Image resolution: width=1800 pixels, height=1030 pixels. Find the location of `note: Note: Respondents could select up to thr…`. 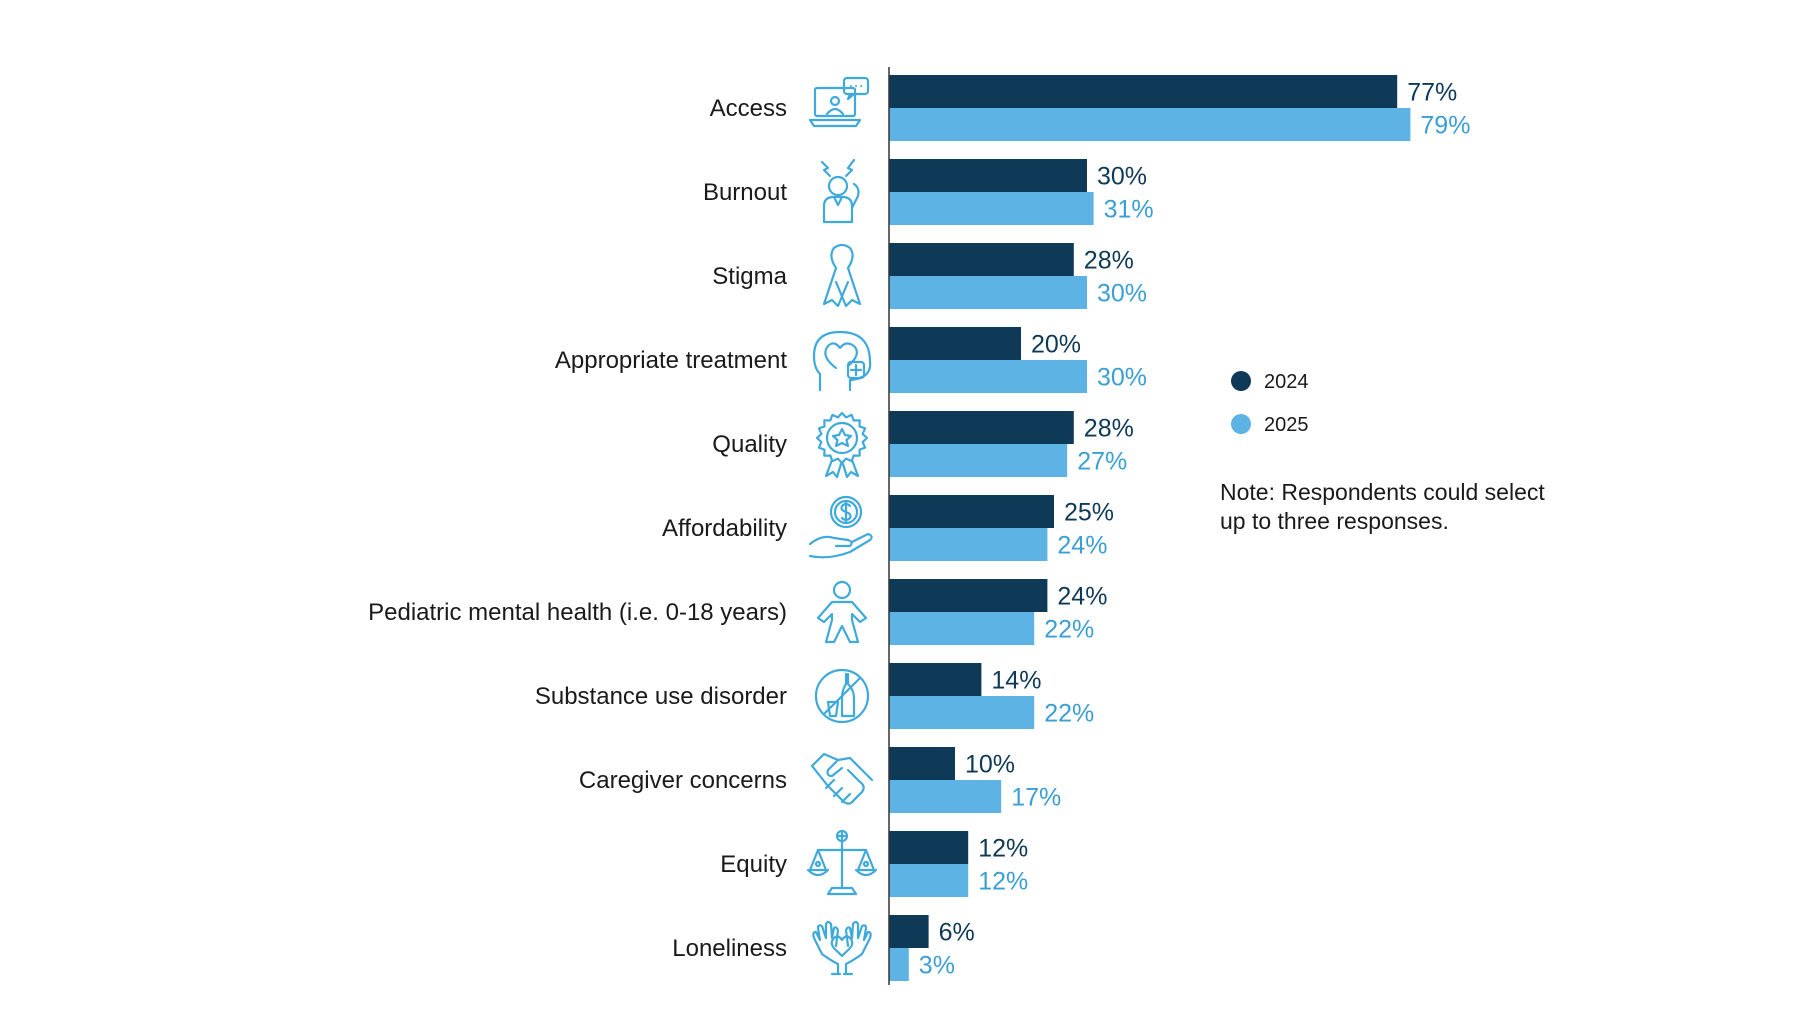

note: Note: Respondents could select up to thr… is located at coordinates (1382, 506).